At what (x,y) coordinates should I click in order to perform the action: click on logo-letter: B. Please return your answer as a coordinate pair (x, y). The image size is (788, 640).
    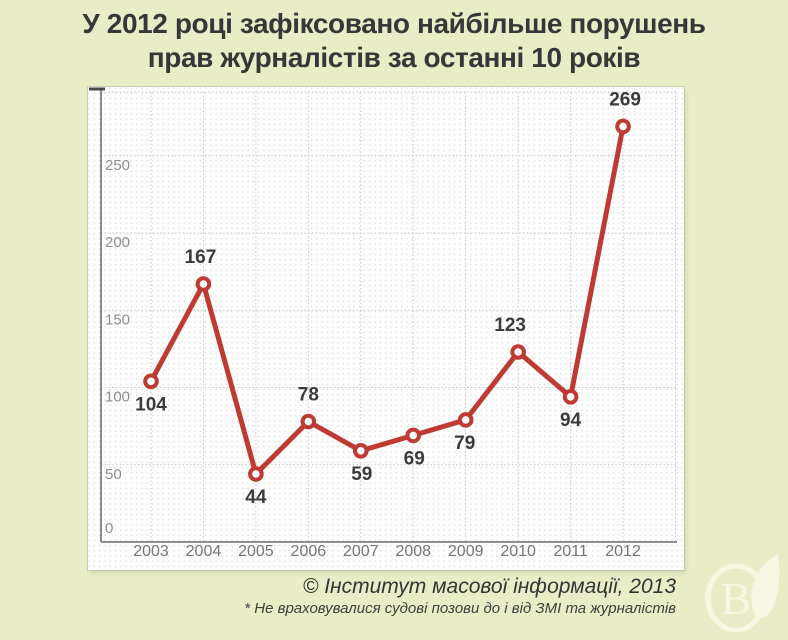
    Looking at the image, I should click on (736, 598).